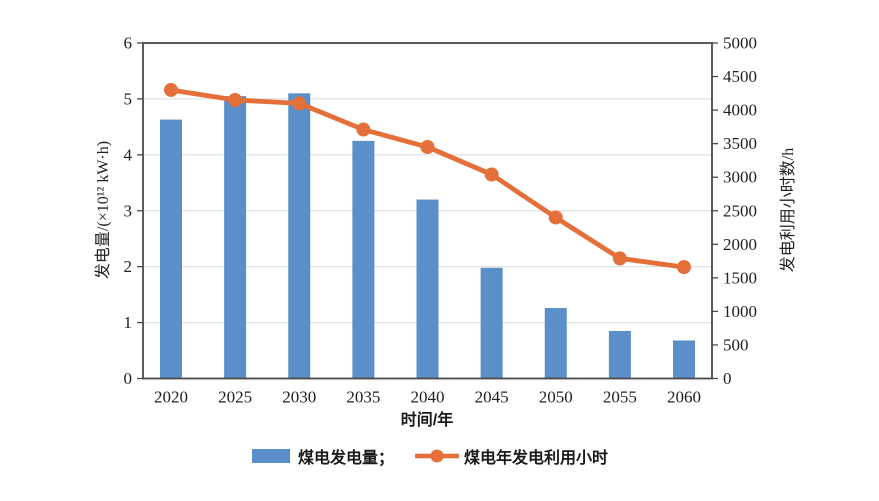  Describe the element at coordinates (235, 397) in the screenshot. I see `x-axis-label-2025: 2025` at that location.